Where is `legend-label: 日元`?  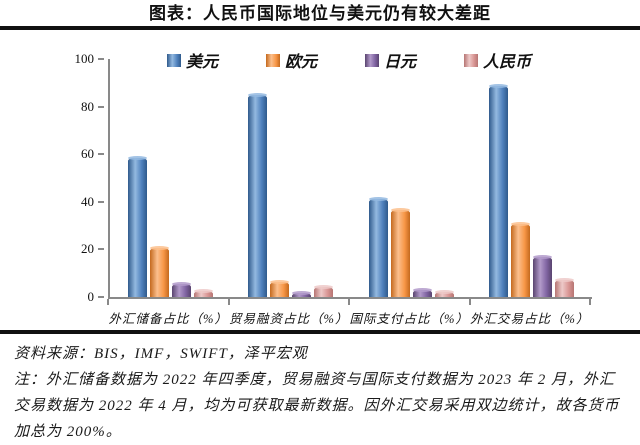 legend-label: 日元 is located at coordinates (400, 62).